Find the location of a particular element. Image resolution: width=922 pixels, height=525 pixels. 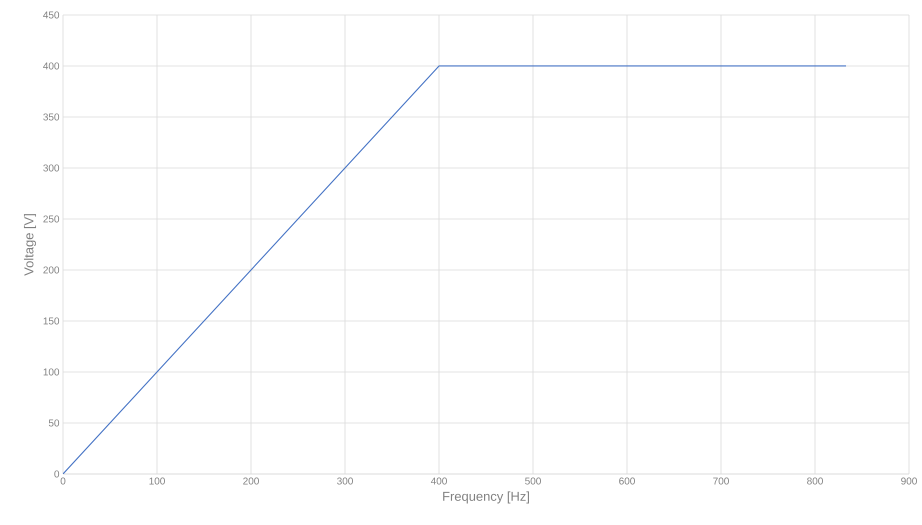

y-tick-label: 250 is located at coordinates (51, 219).